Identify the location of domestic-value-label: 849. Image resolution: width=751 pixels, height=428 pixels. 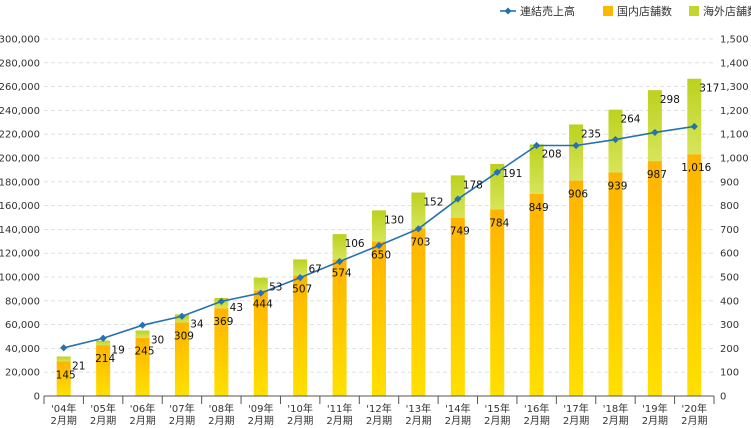
(539, 208).